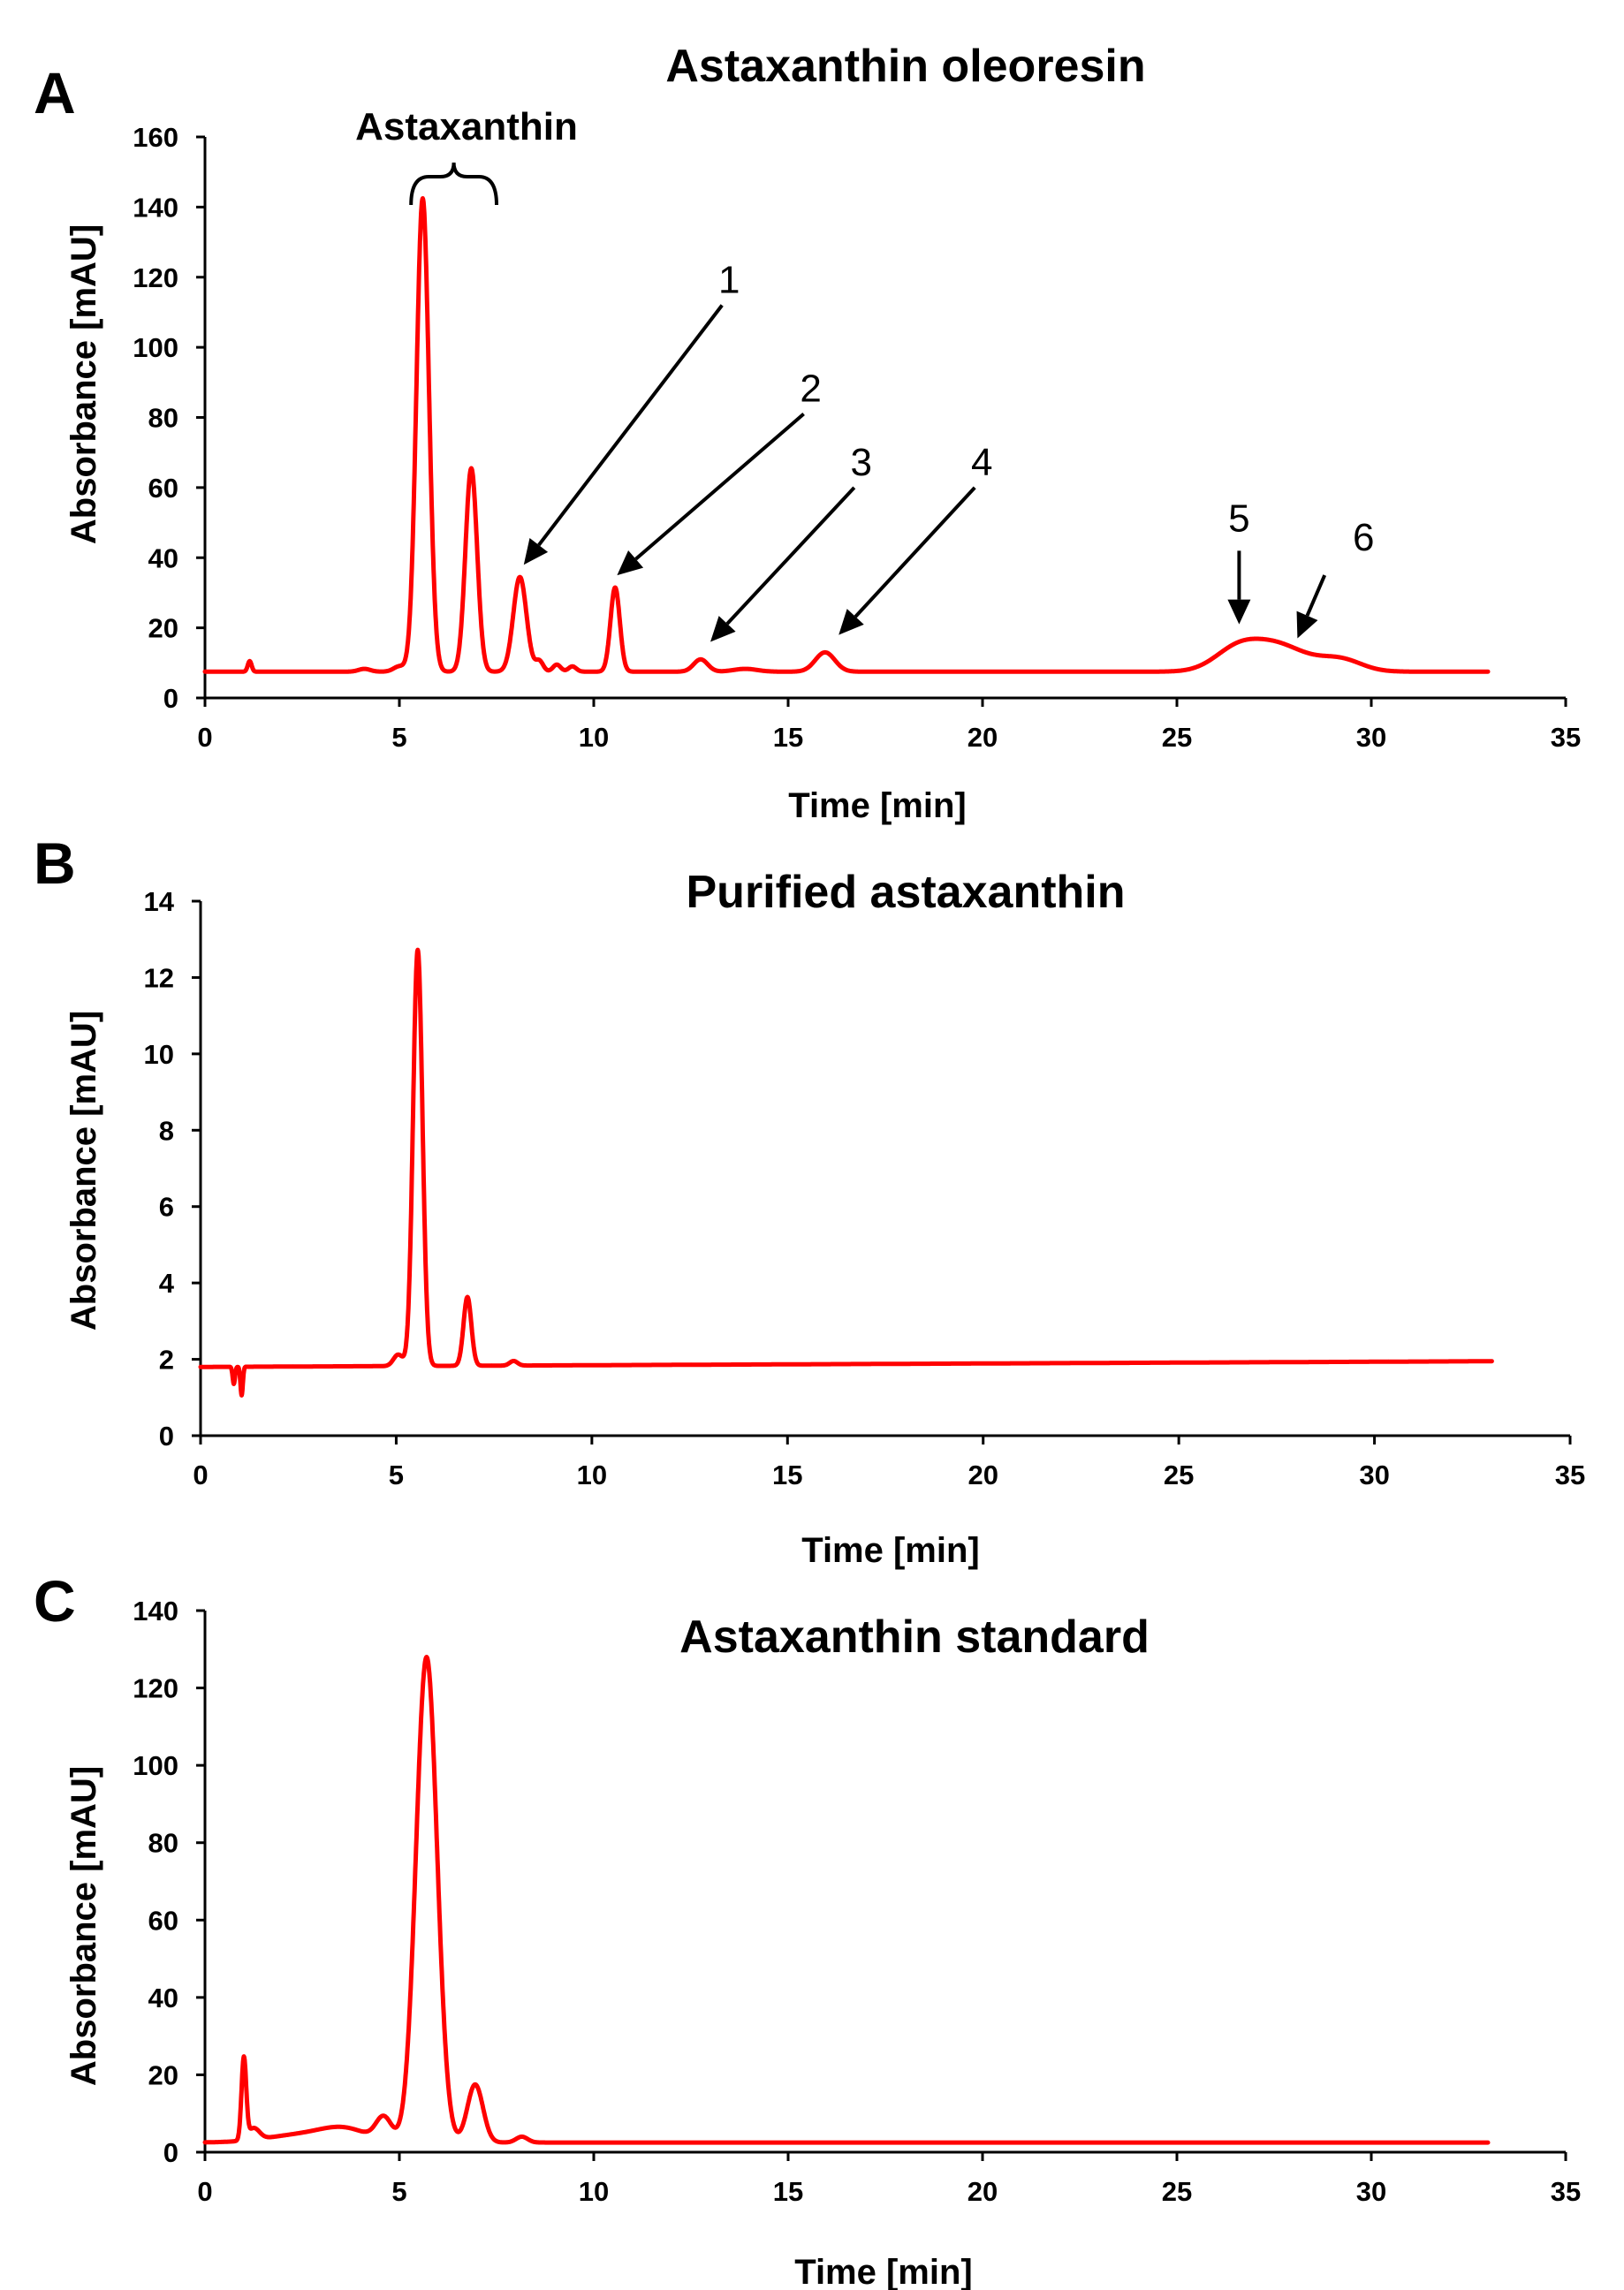 This screenshot has height=2290, width=1624. Describe the element at coordinates (55, 92) in the screenshot. I see `panel-a-letter: A` at that location.